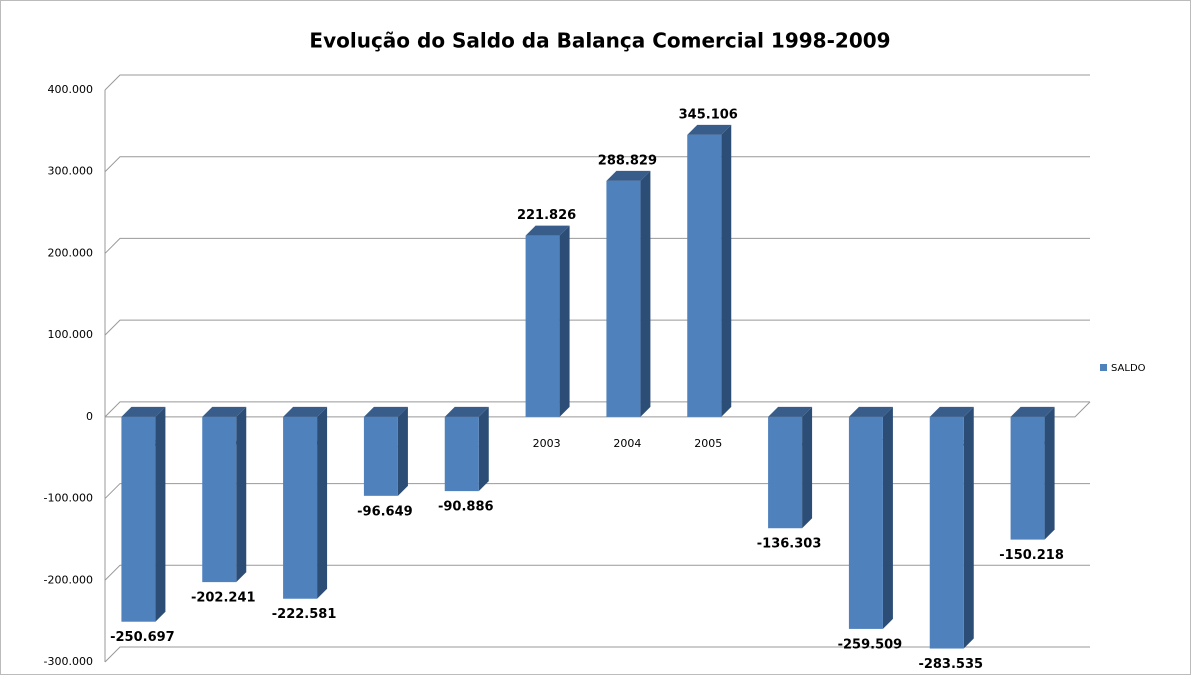 This screenshot has height=679, width=1191. What do you see at coordinates (1031, 555) in the screenshot?
I see `data-label: -150.218` at bounding box center [1031, 555].